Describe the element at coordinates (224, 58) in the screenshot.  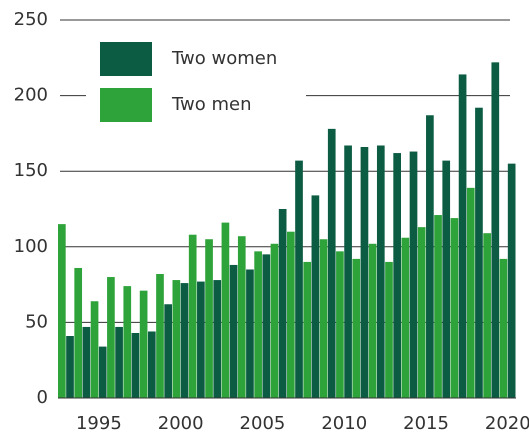
I see `legend-label: Two women` at that location.